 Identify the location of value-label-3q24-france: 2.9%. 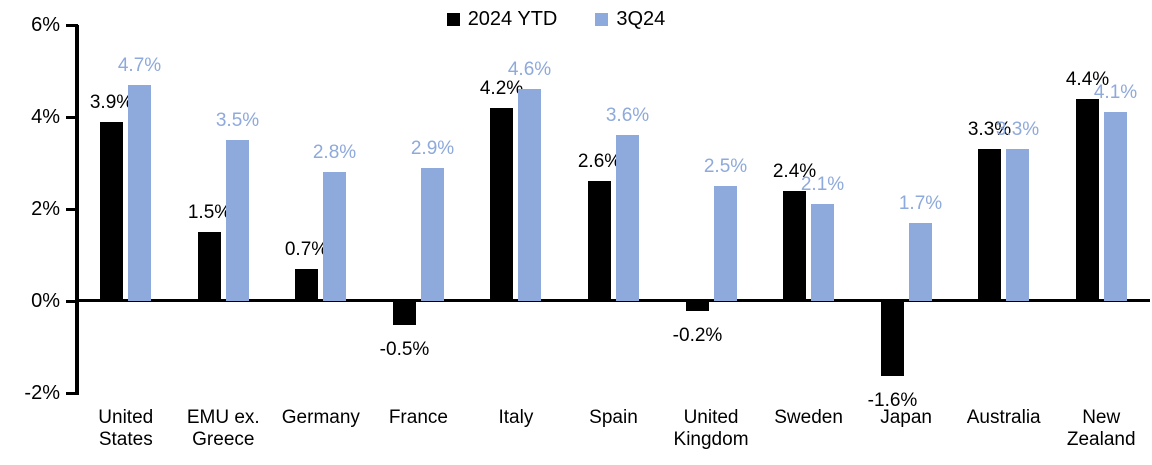
(432, 148).